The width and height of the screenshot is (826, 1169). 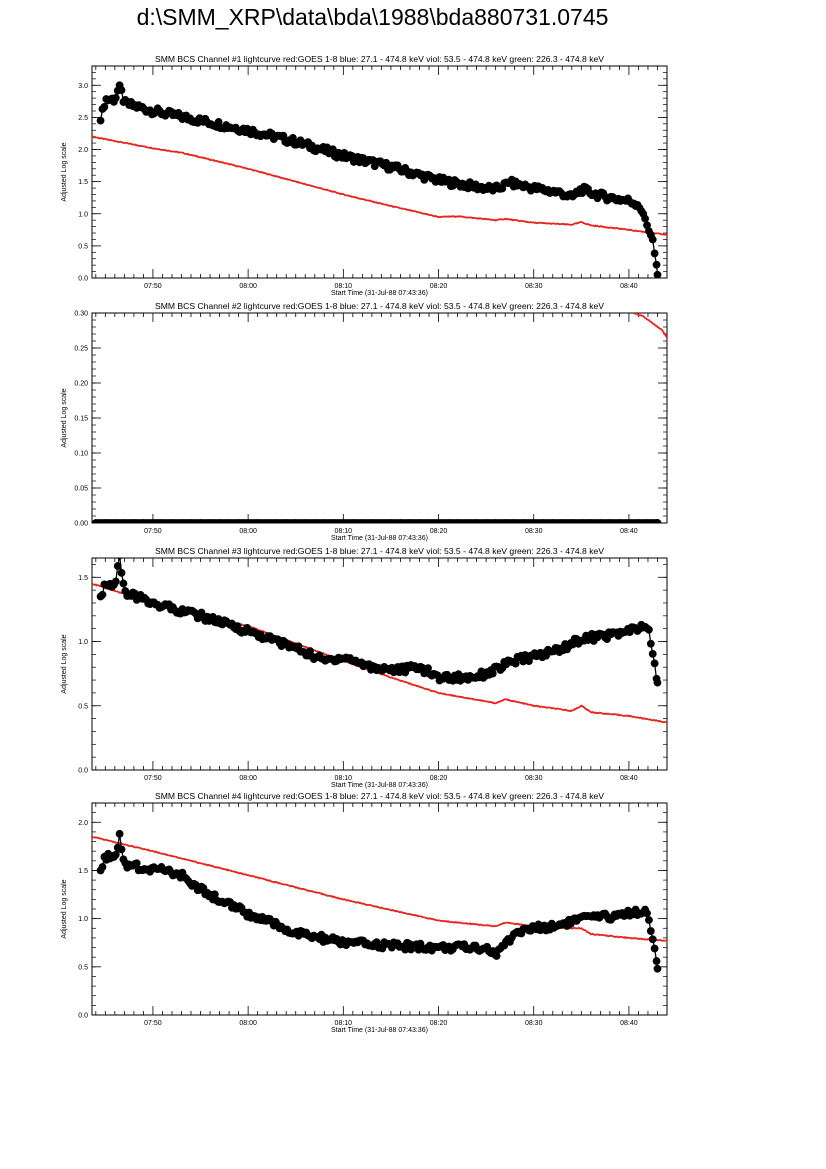 I want to click on y-tick-label: 0.30, so click(x=81, y=314).